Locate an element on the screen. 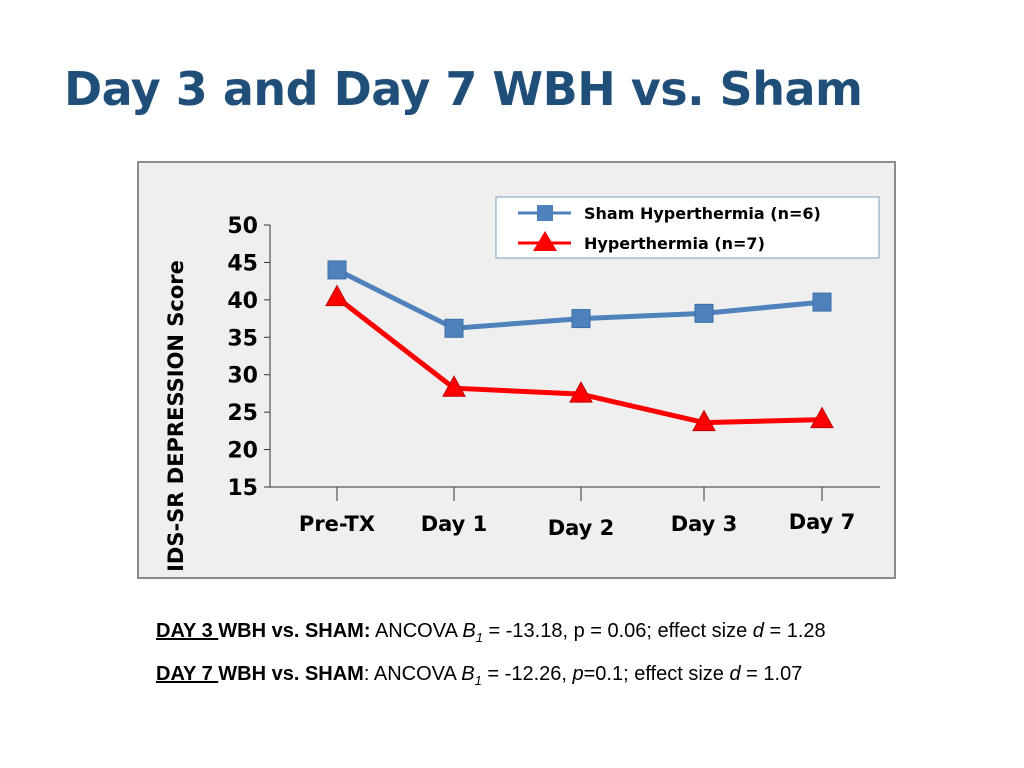 This screenshot has width=1024, height=768. y-tick-label: 30 is located at coordinates (242, 376).